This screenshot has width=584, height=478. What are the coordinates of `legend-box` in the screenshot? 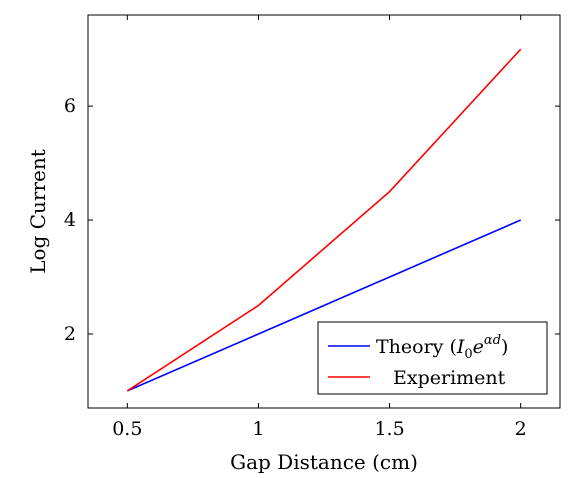 It's located at (432, 358).